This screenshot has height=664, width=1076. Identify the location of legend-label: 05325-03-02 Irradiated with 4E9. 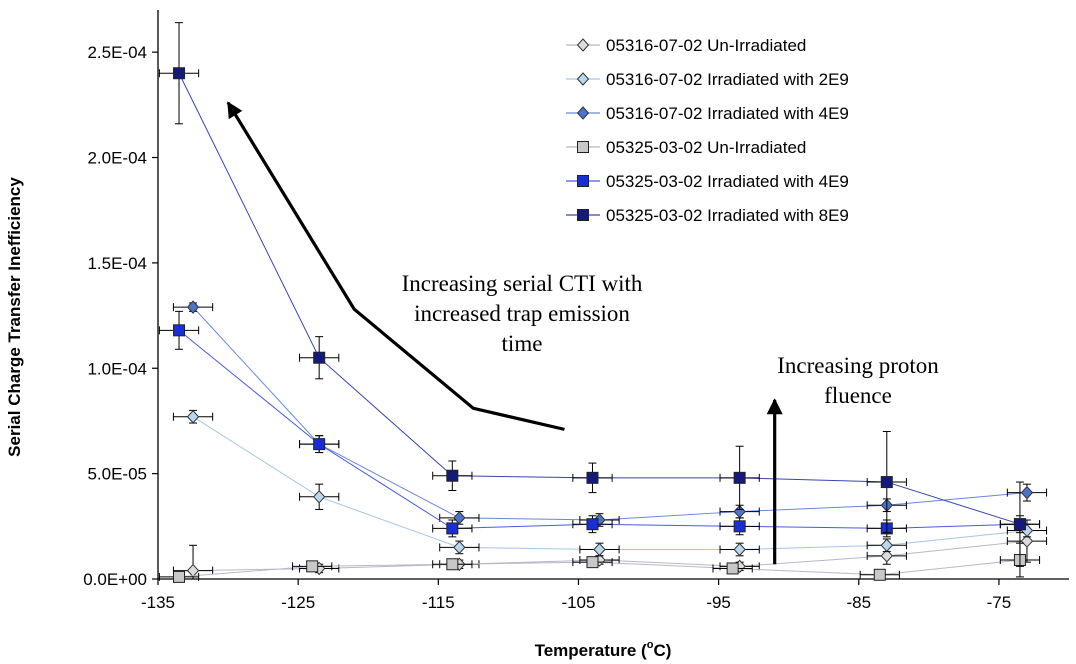
(727, 181).